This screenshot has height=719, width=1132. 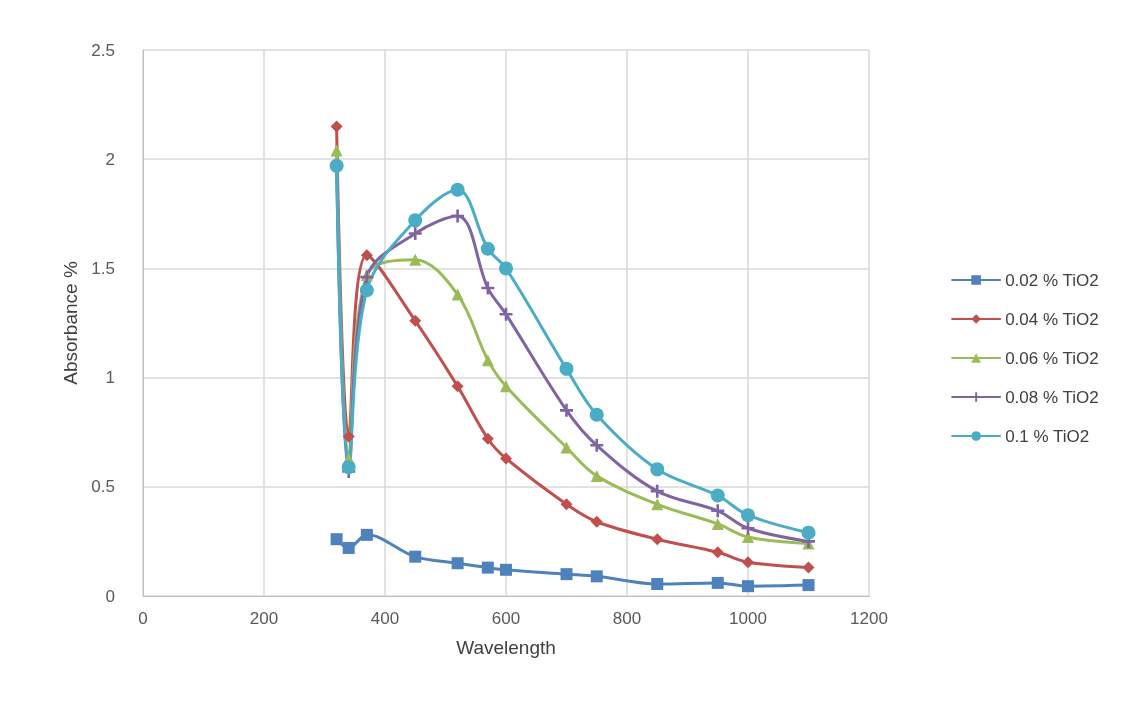 I want to click on legend-label: 0.02 % TiO2, so click(x=1052, y=280).